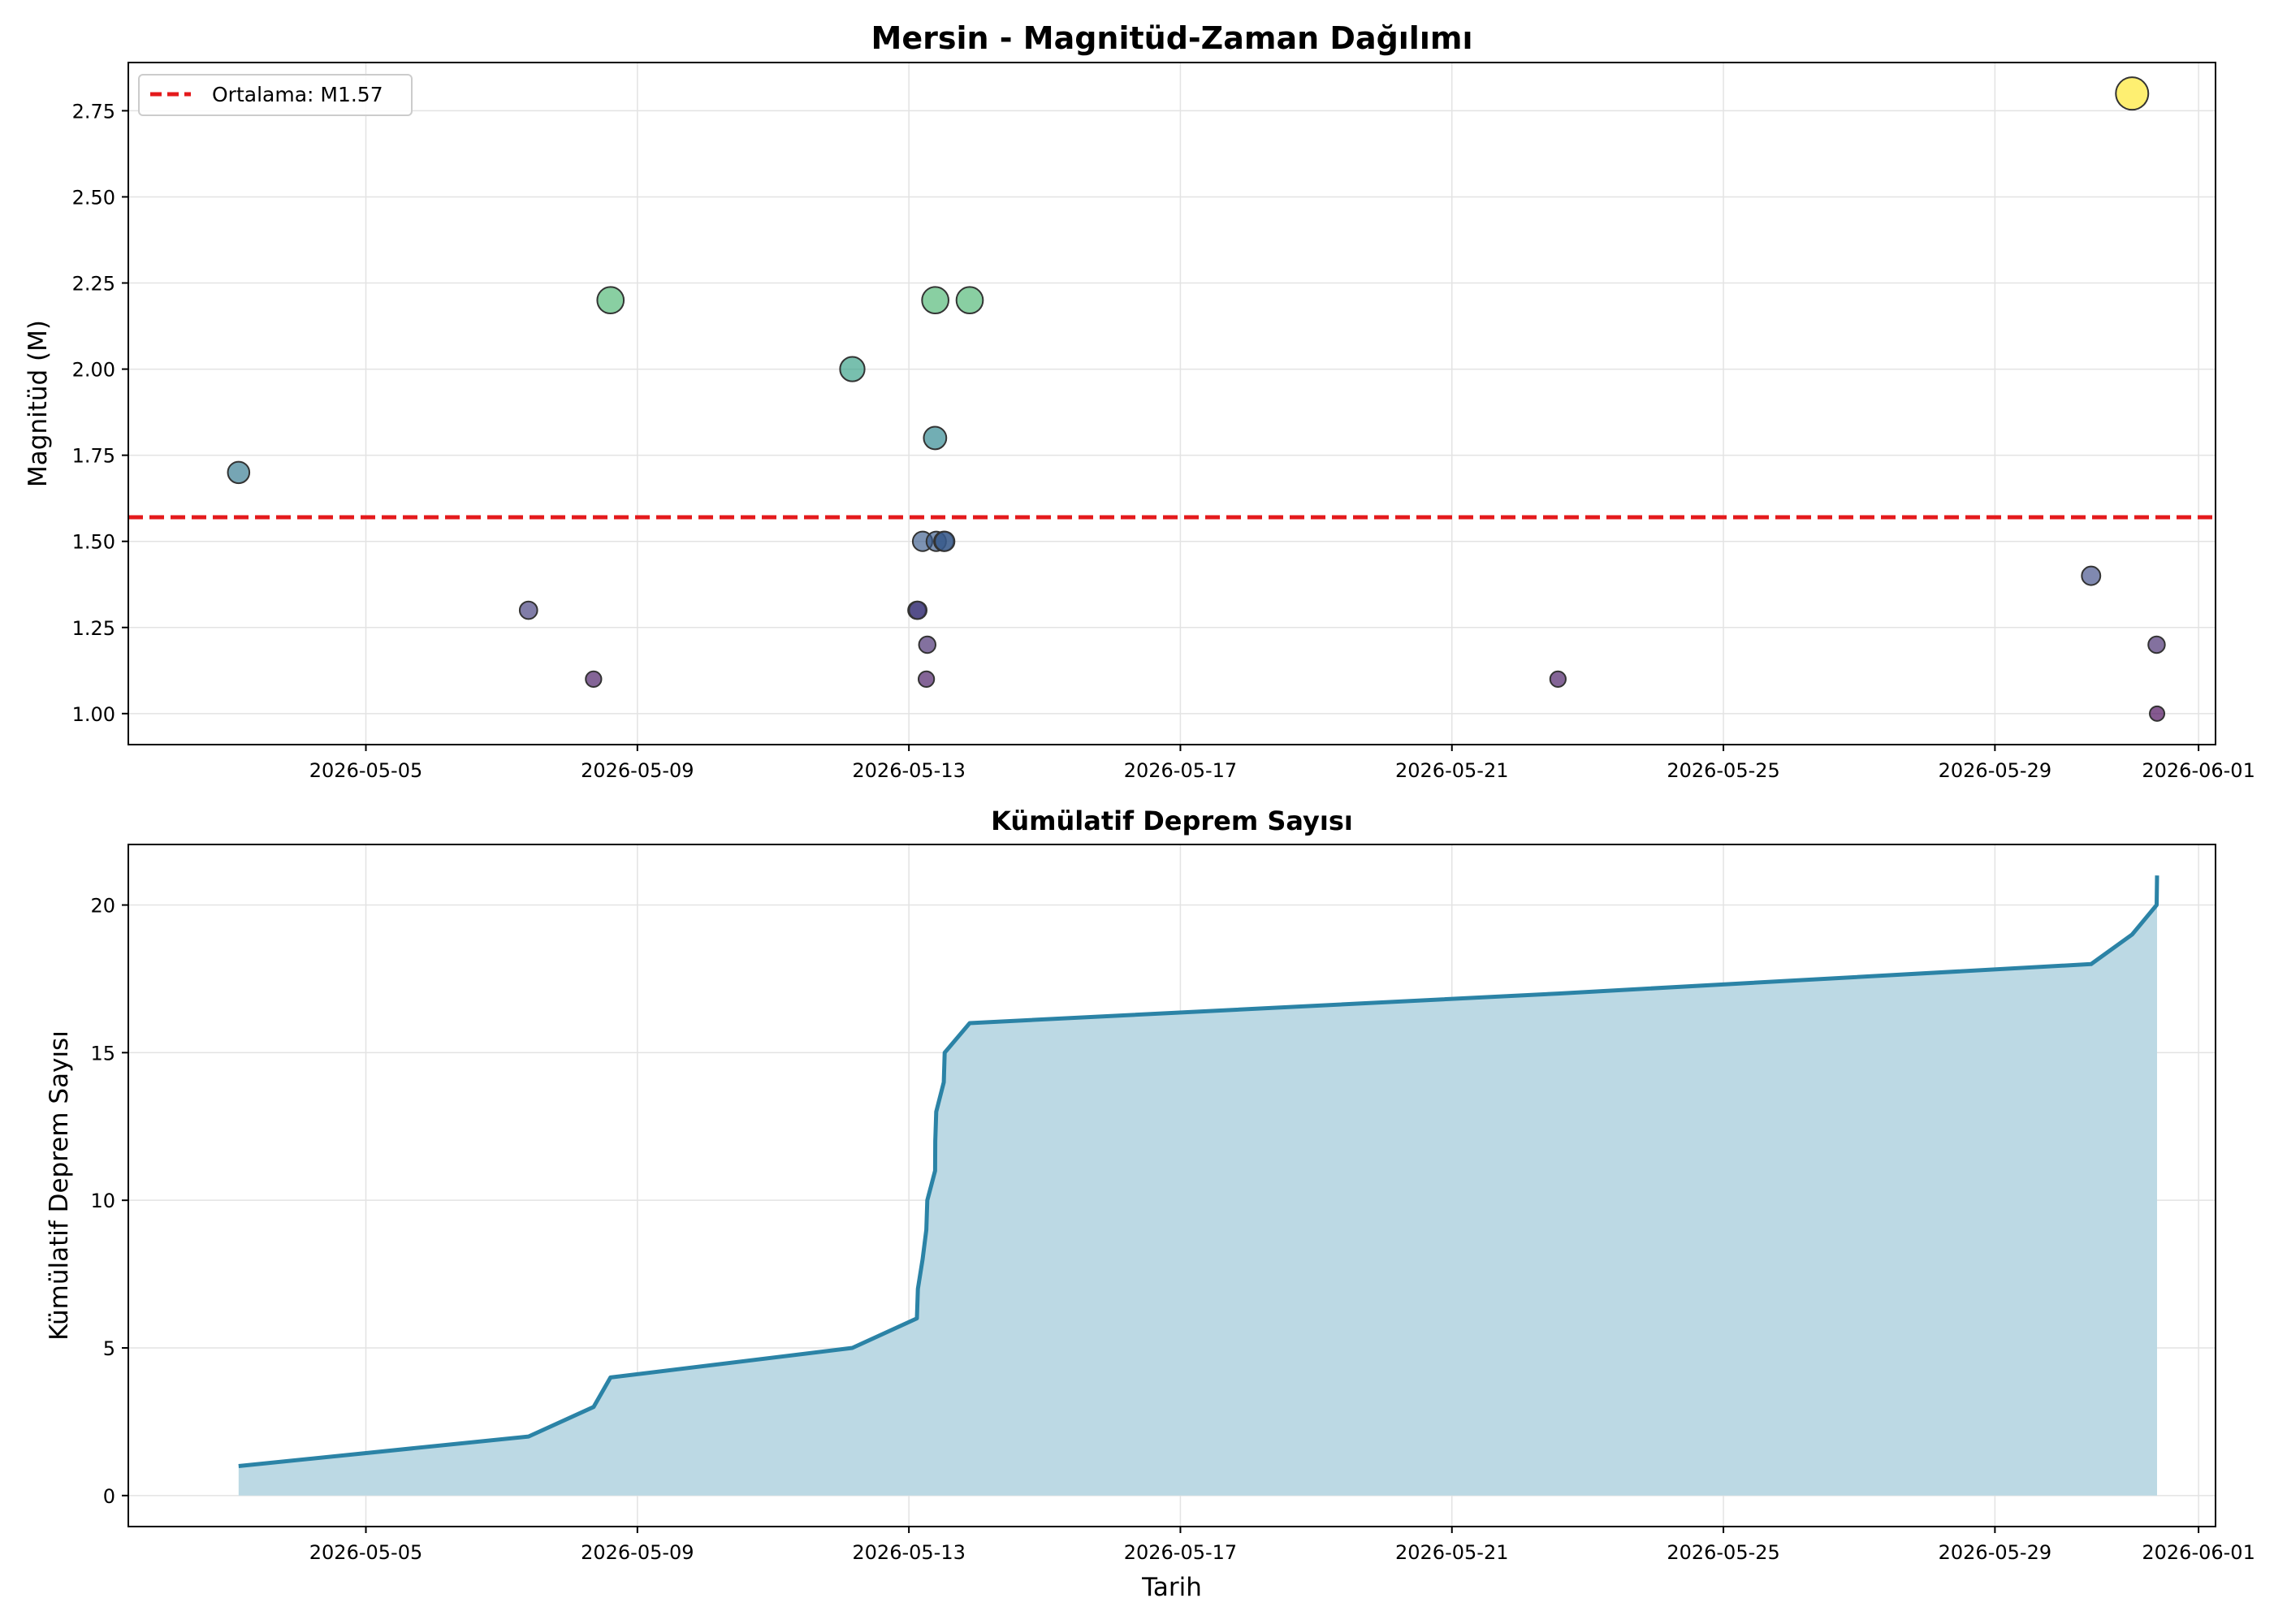  Describe the element at coordinates (297, 95) in the screenshot. I see `legend-label: Ortalama: M1.57` at that location.